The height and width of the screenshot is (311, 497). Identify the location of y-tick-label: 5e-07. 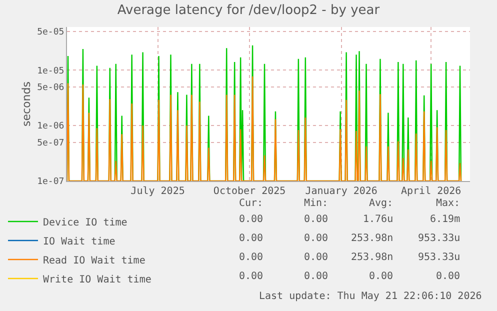
(50, 143).